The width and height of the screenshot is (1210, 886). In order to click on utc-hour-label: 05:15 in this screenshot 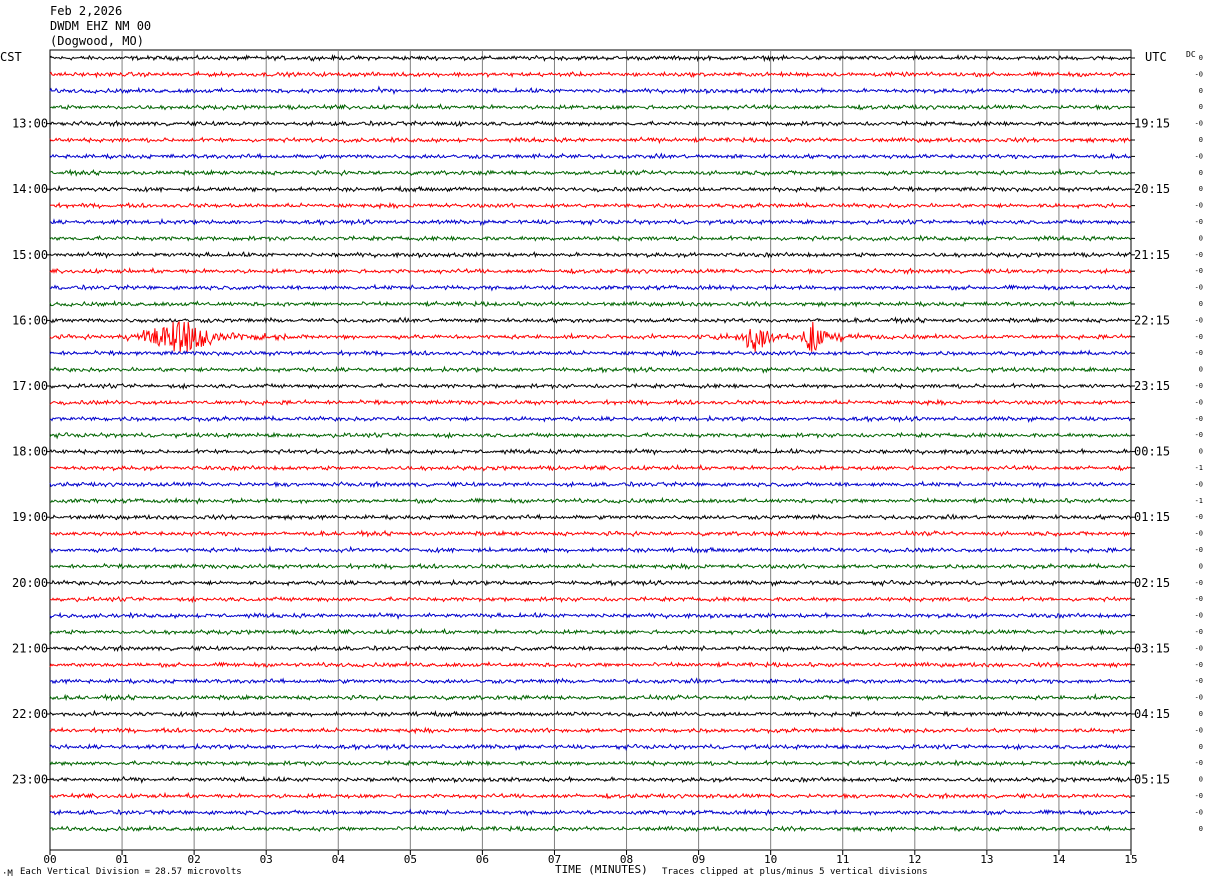, I will do `click(1152, 780)`.